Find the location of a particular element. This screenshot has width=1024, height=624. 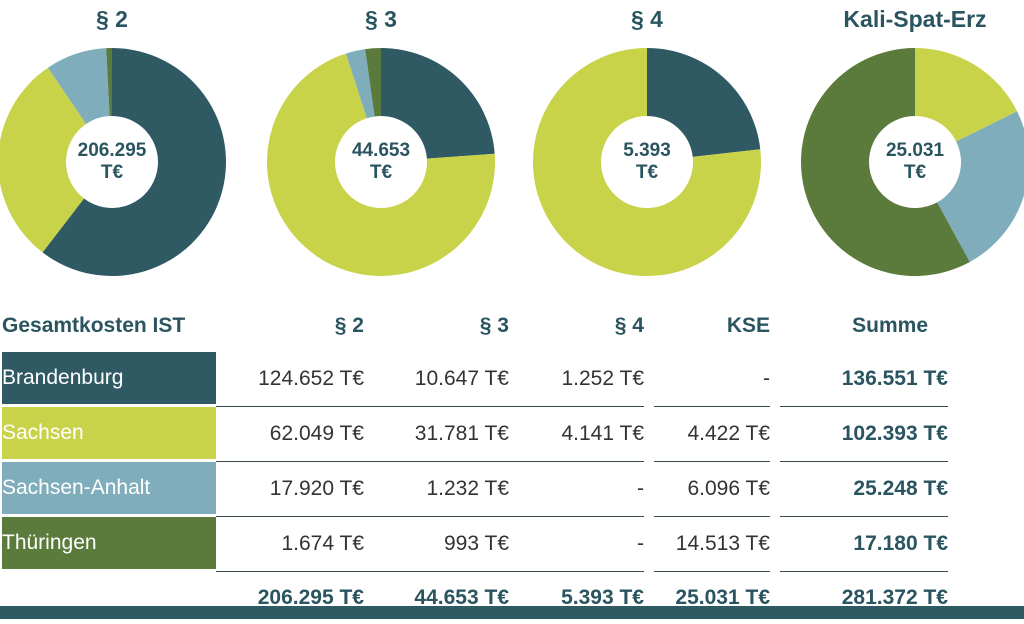

cell-sum: 25.248 T€ is located at coordinates (864, 489).